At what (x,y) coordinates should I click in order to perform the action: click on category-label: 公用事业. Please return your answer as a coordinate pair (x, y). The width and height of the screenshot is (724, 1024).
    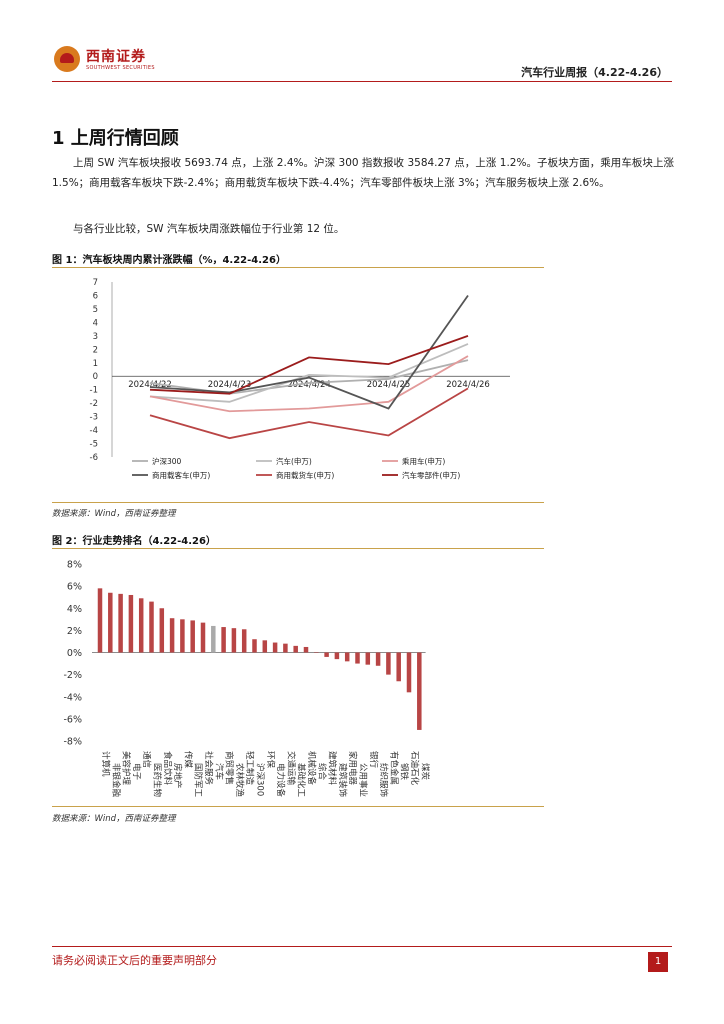
    Looking at the image, I should click on (363, 780).